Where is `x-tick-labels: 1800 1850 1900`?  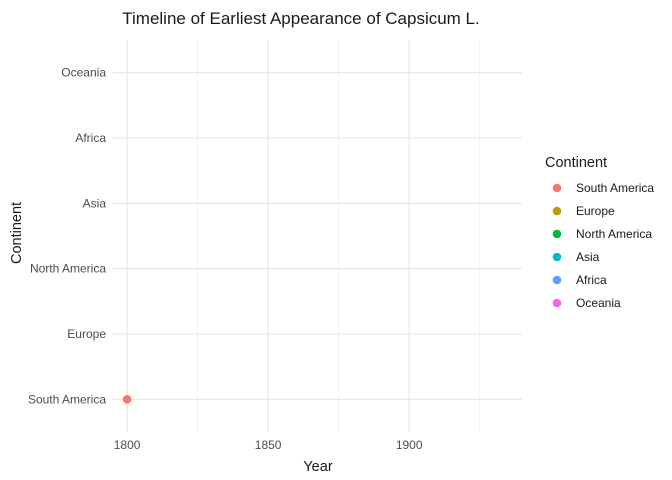
x-tick-labels: 1800 1850 1900 is located at coordinates (268, 445).